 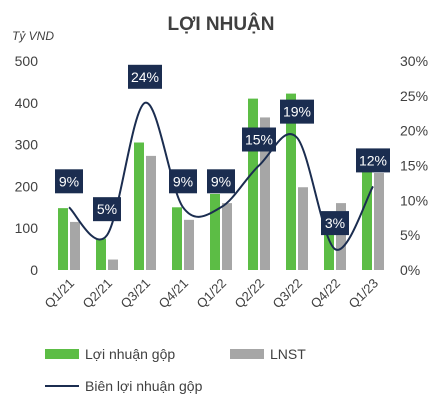 I want to click on x-tick-label: Q3/21, so click(x=135, y=294).